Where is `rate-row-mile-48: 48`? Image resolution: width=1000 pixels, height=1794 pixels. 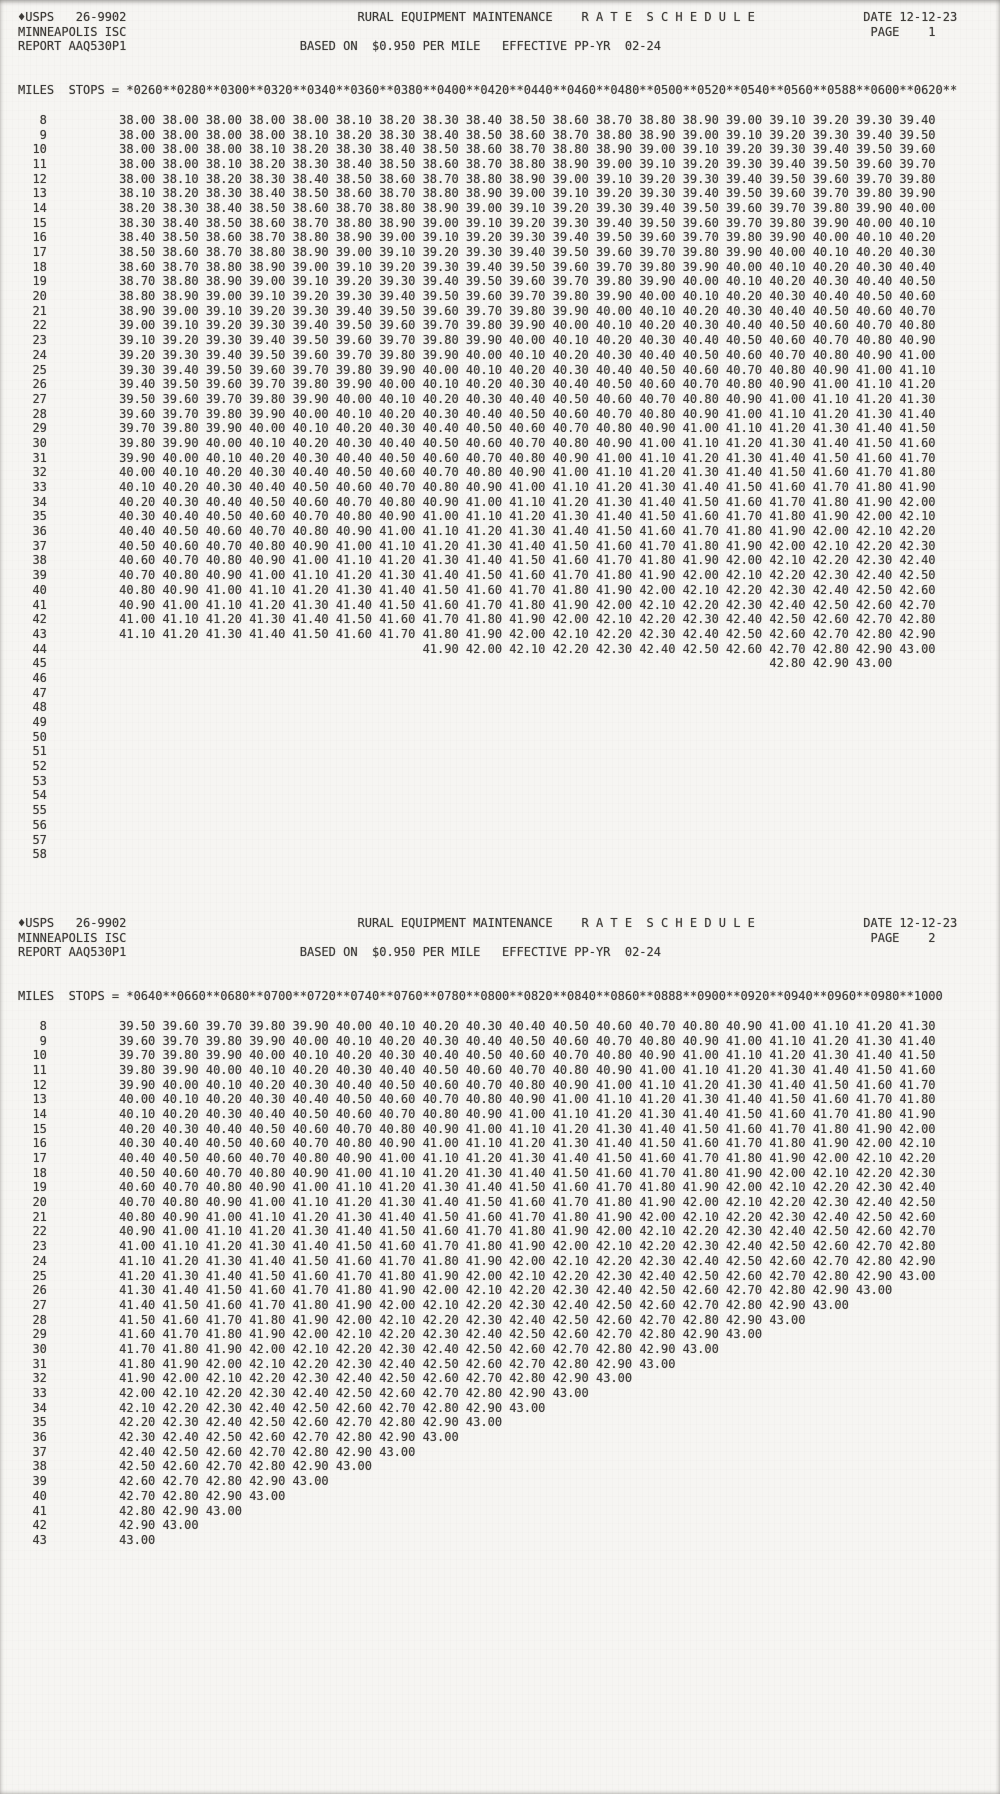 rate-row-mile-48: 48 is located at coordinates (69, 707).